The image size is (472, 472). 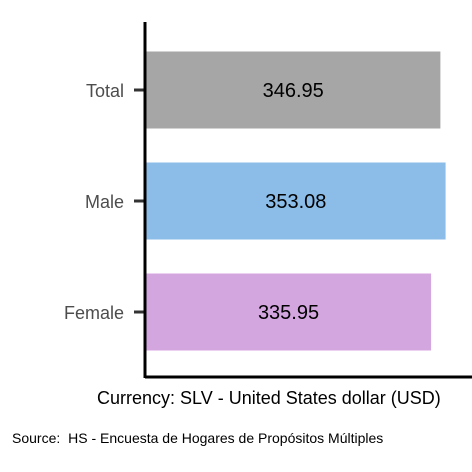 I want to click on bar-female, so click(x=289, y=312).